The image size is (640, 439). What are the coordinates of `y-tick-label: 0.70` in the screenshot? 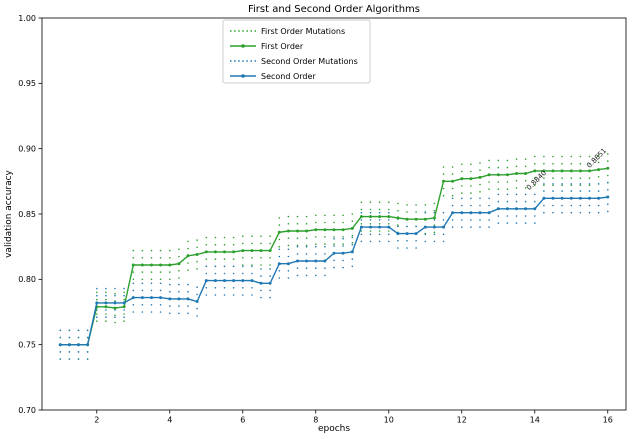 It's located at (27, 410).